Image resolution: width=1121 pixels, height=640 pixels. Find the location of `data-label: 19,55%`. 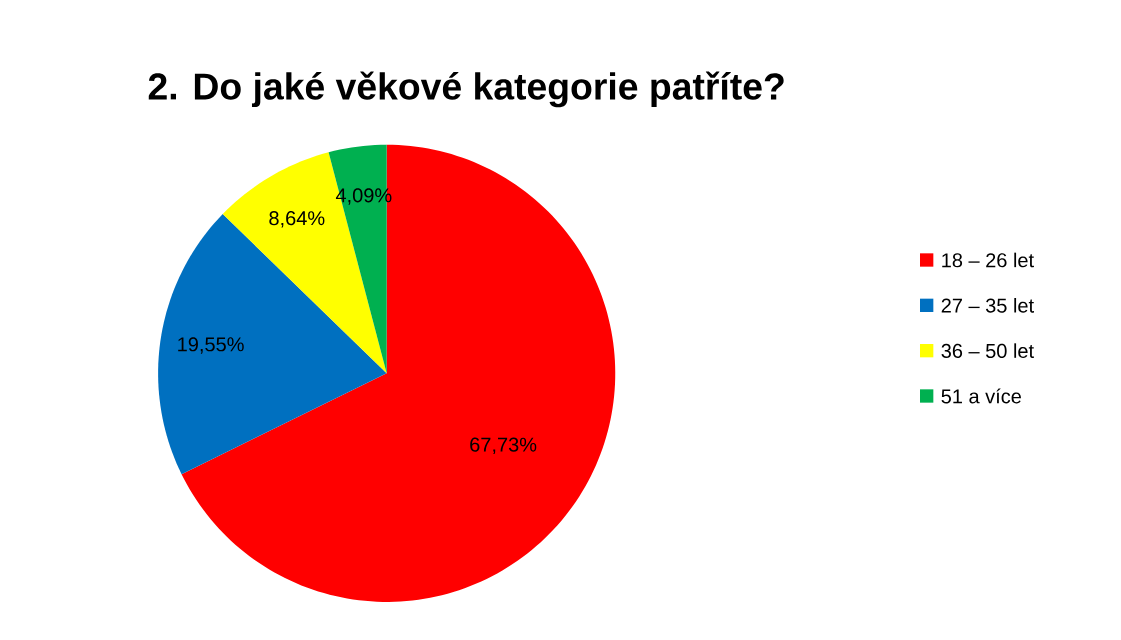

data-label: 19,55% is located at coordinates (211, 345).